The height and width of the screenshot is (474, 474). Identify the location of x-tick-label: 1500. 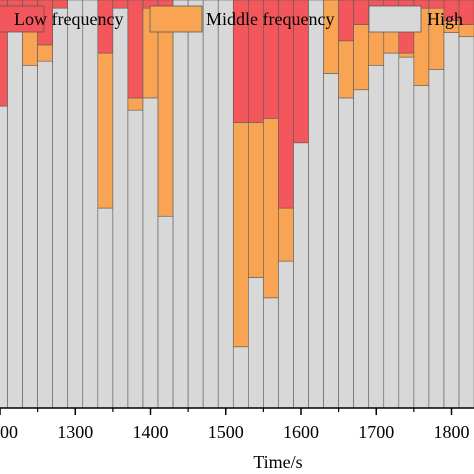
(226, 432).